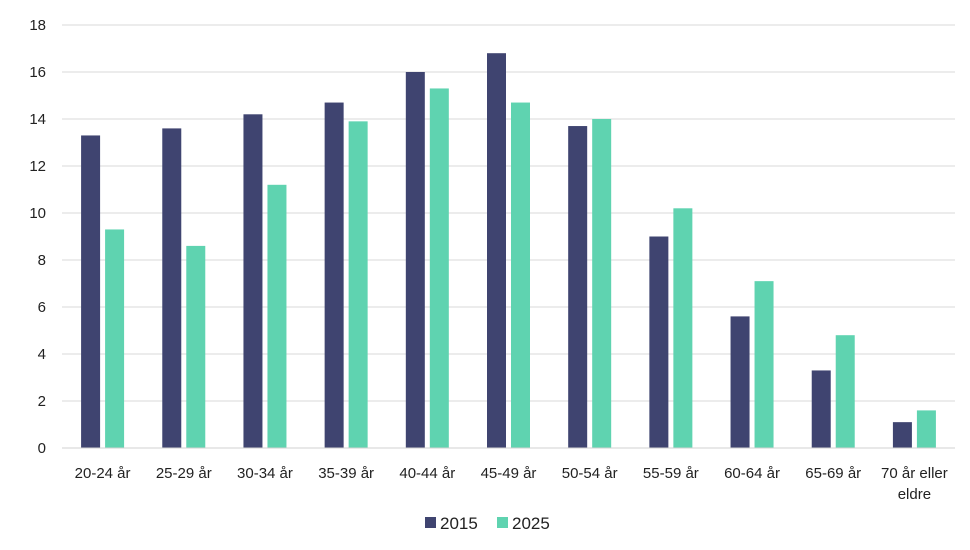 This screenshot has width=970, height=550. Describe the element at coordinates (265, 473) in the screenshot. I see `x-tick-label: 30-34 år` at that location.